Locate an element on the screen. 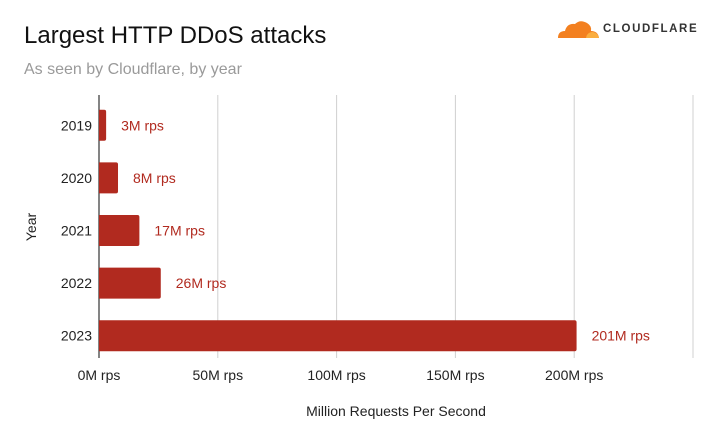 This screenshot has width=728, height=438. bar-2022 is located at coordinates (130, 283).